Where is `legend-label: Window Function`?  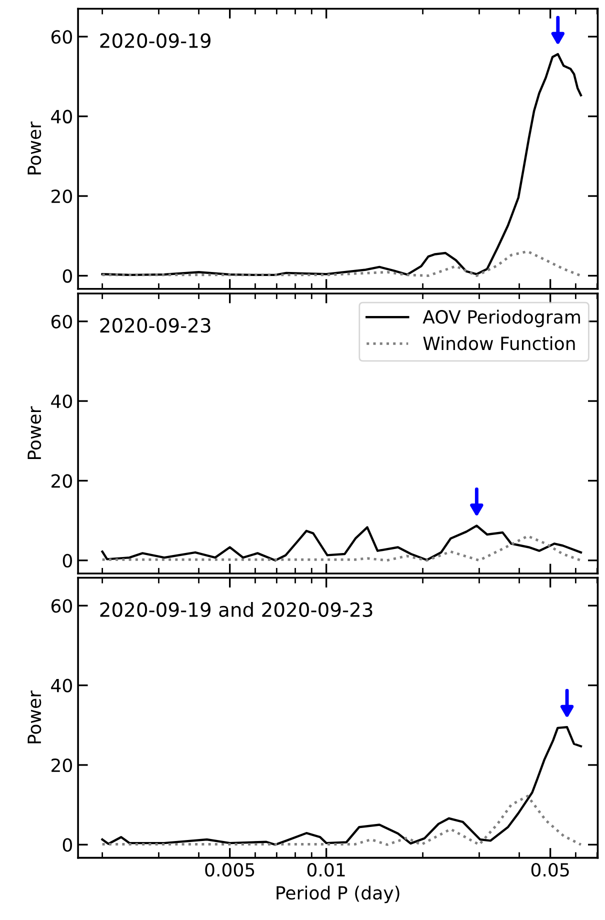
legend-label: Window Function is located at coordinates (499, 343).